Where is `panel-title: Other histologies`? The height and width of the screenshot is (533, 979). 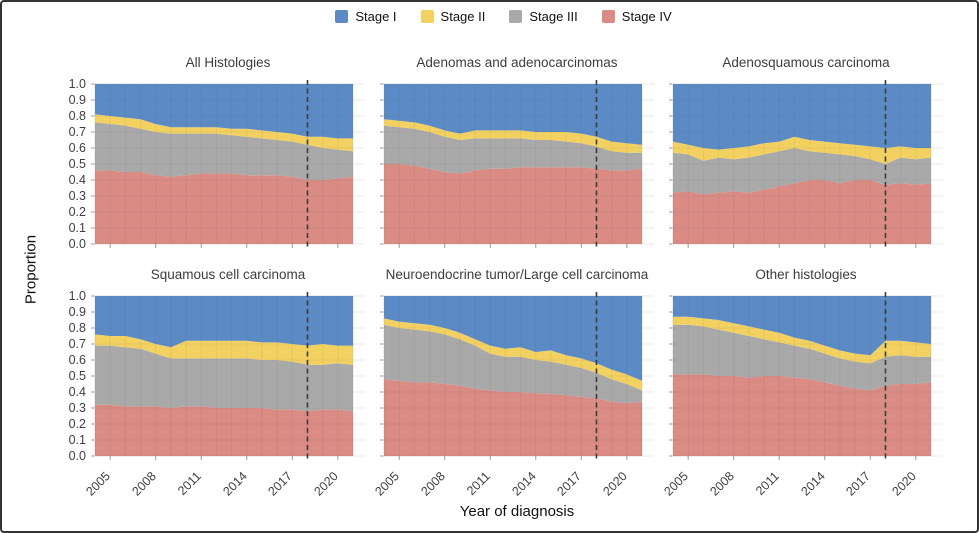
panel-title: Other histologies is located at coordinates (806, 274).